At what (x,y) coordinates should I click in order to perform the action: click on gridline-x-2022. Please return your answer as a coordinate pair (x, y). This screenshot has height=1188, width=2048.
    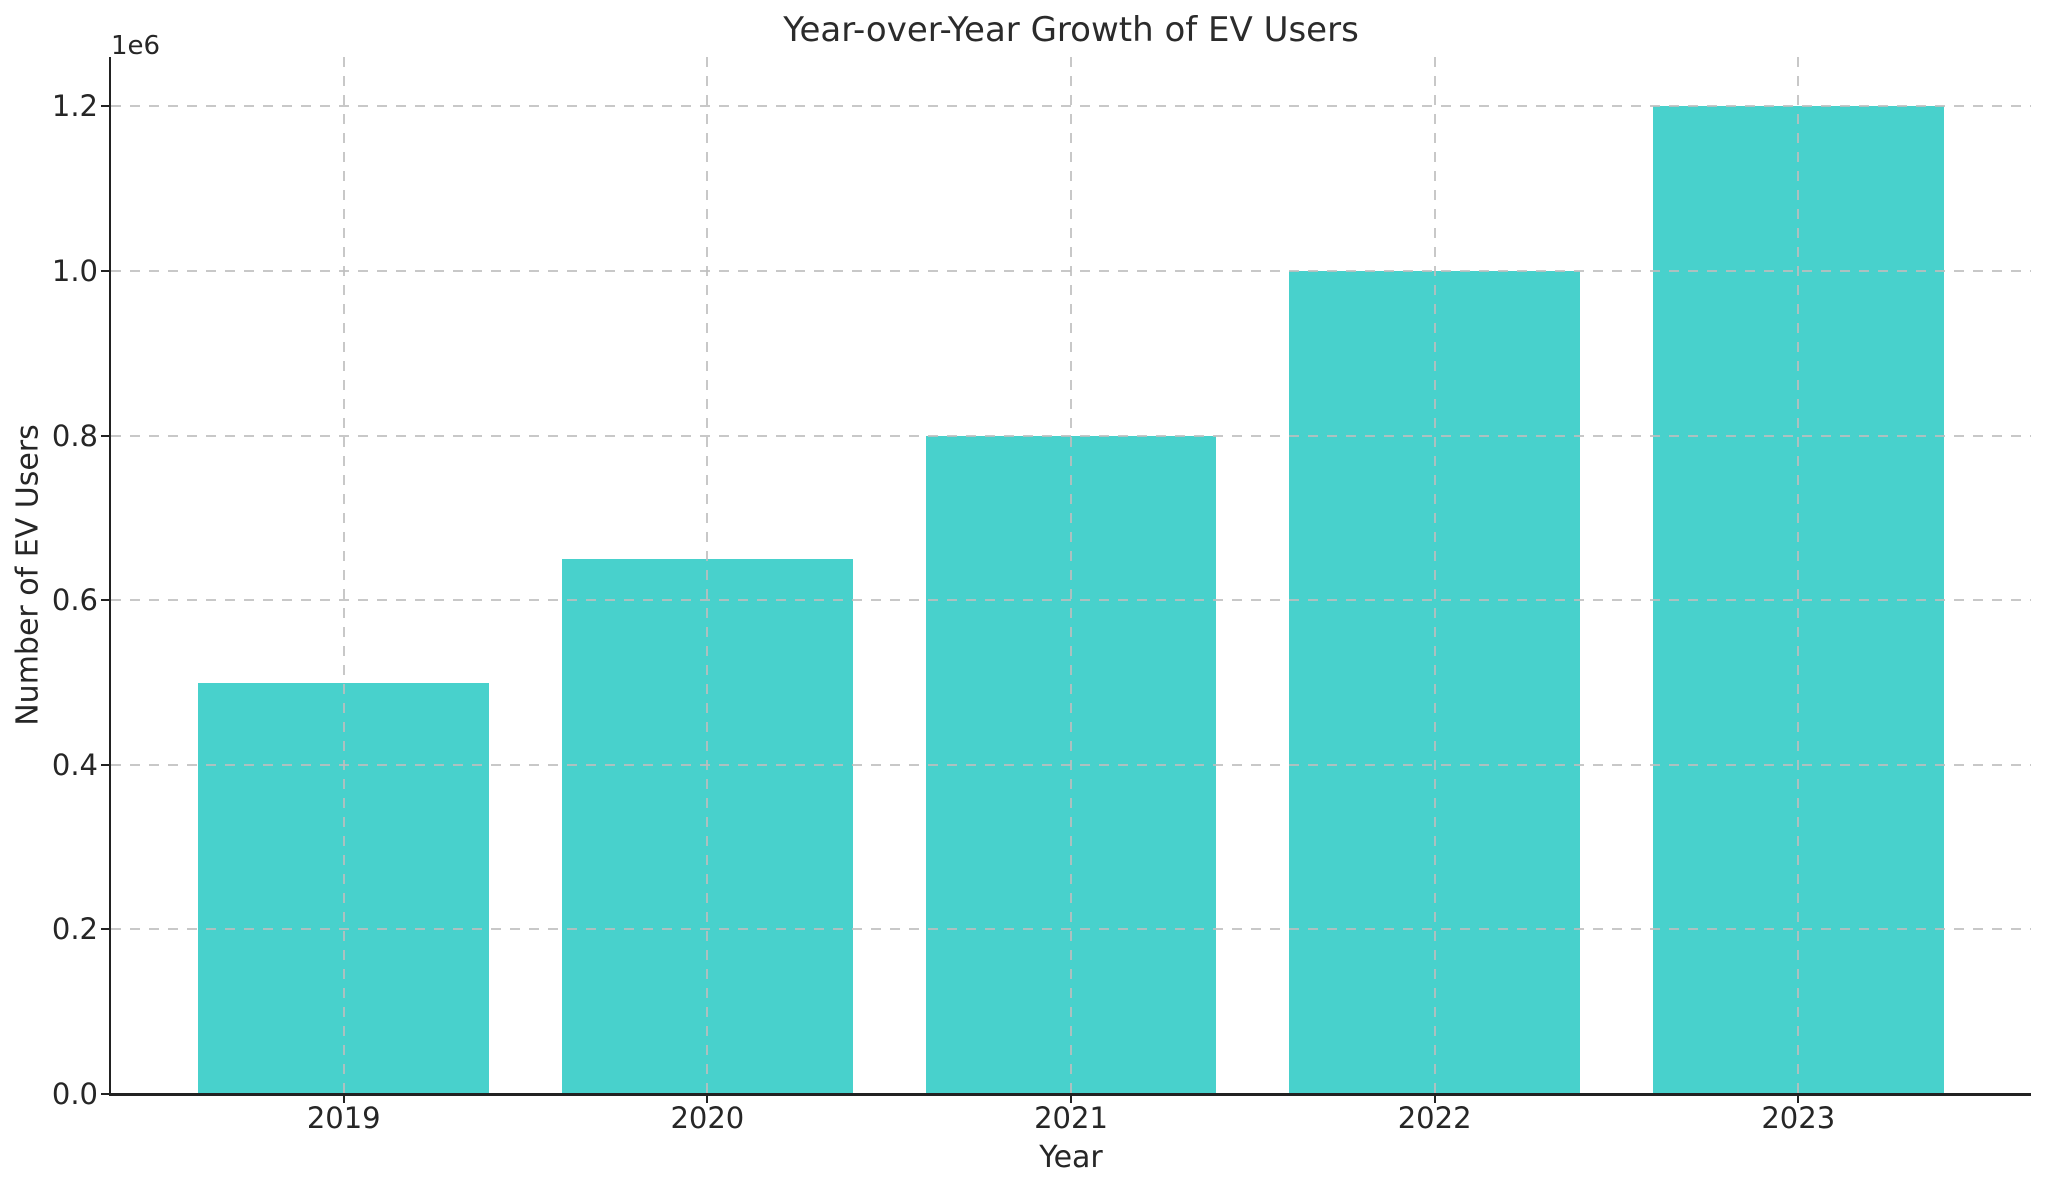
    Looking at the image, I should click on (1434, 575).